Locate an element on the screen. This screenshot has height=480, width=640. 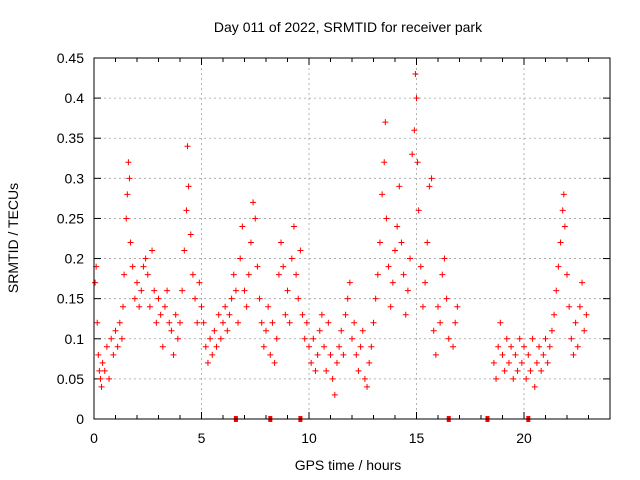
y-tick-label: 0.1 is located at coordinates (75, 339).